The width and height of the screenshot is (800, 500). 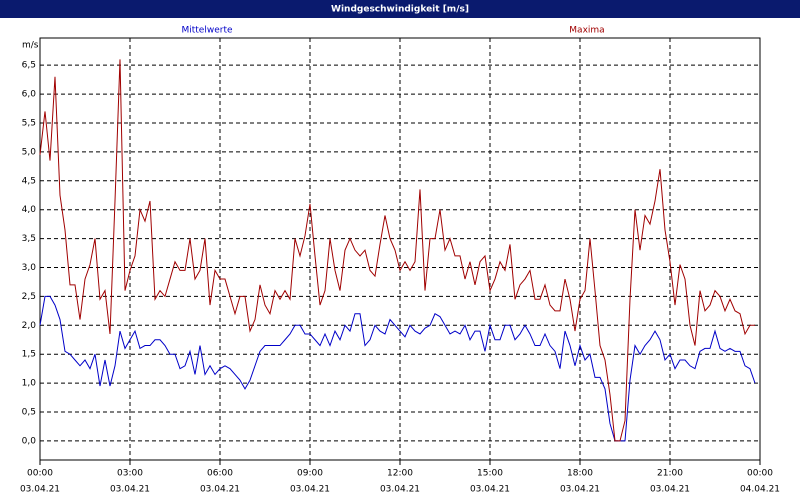 What do you see at coordinates (29, 355) in the screenshot?
I see `y-tick-label: 1,5` at bounding box center [29, 355].